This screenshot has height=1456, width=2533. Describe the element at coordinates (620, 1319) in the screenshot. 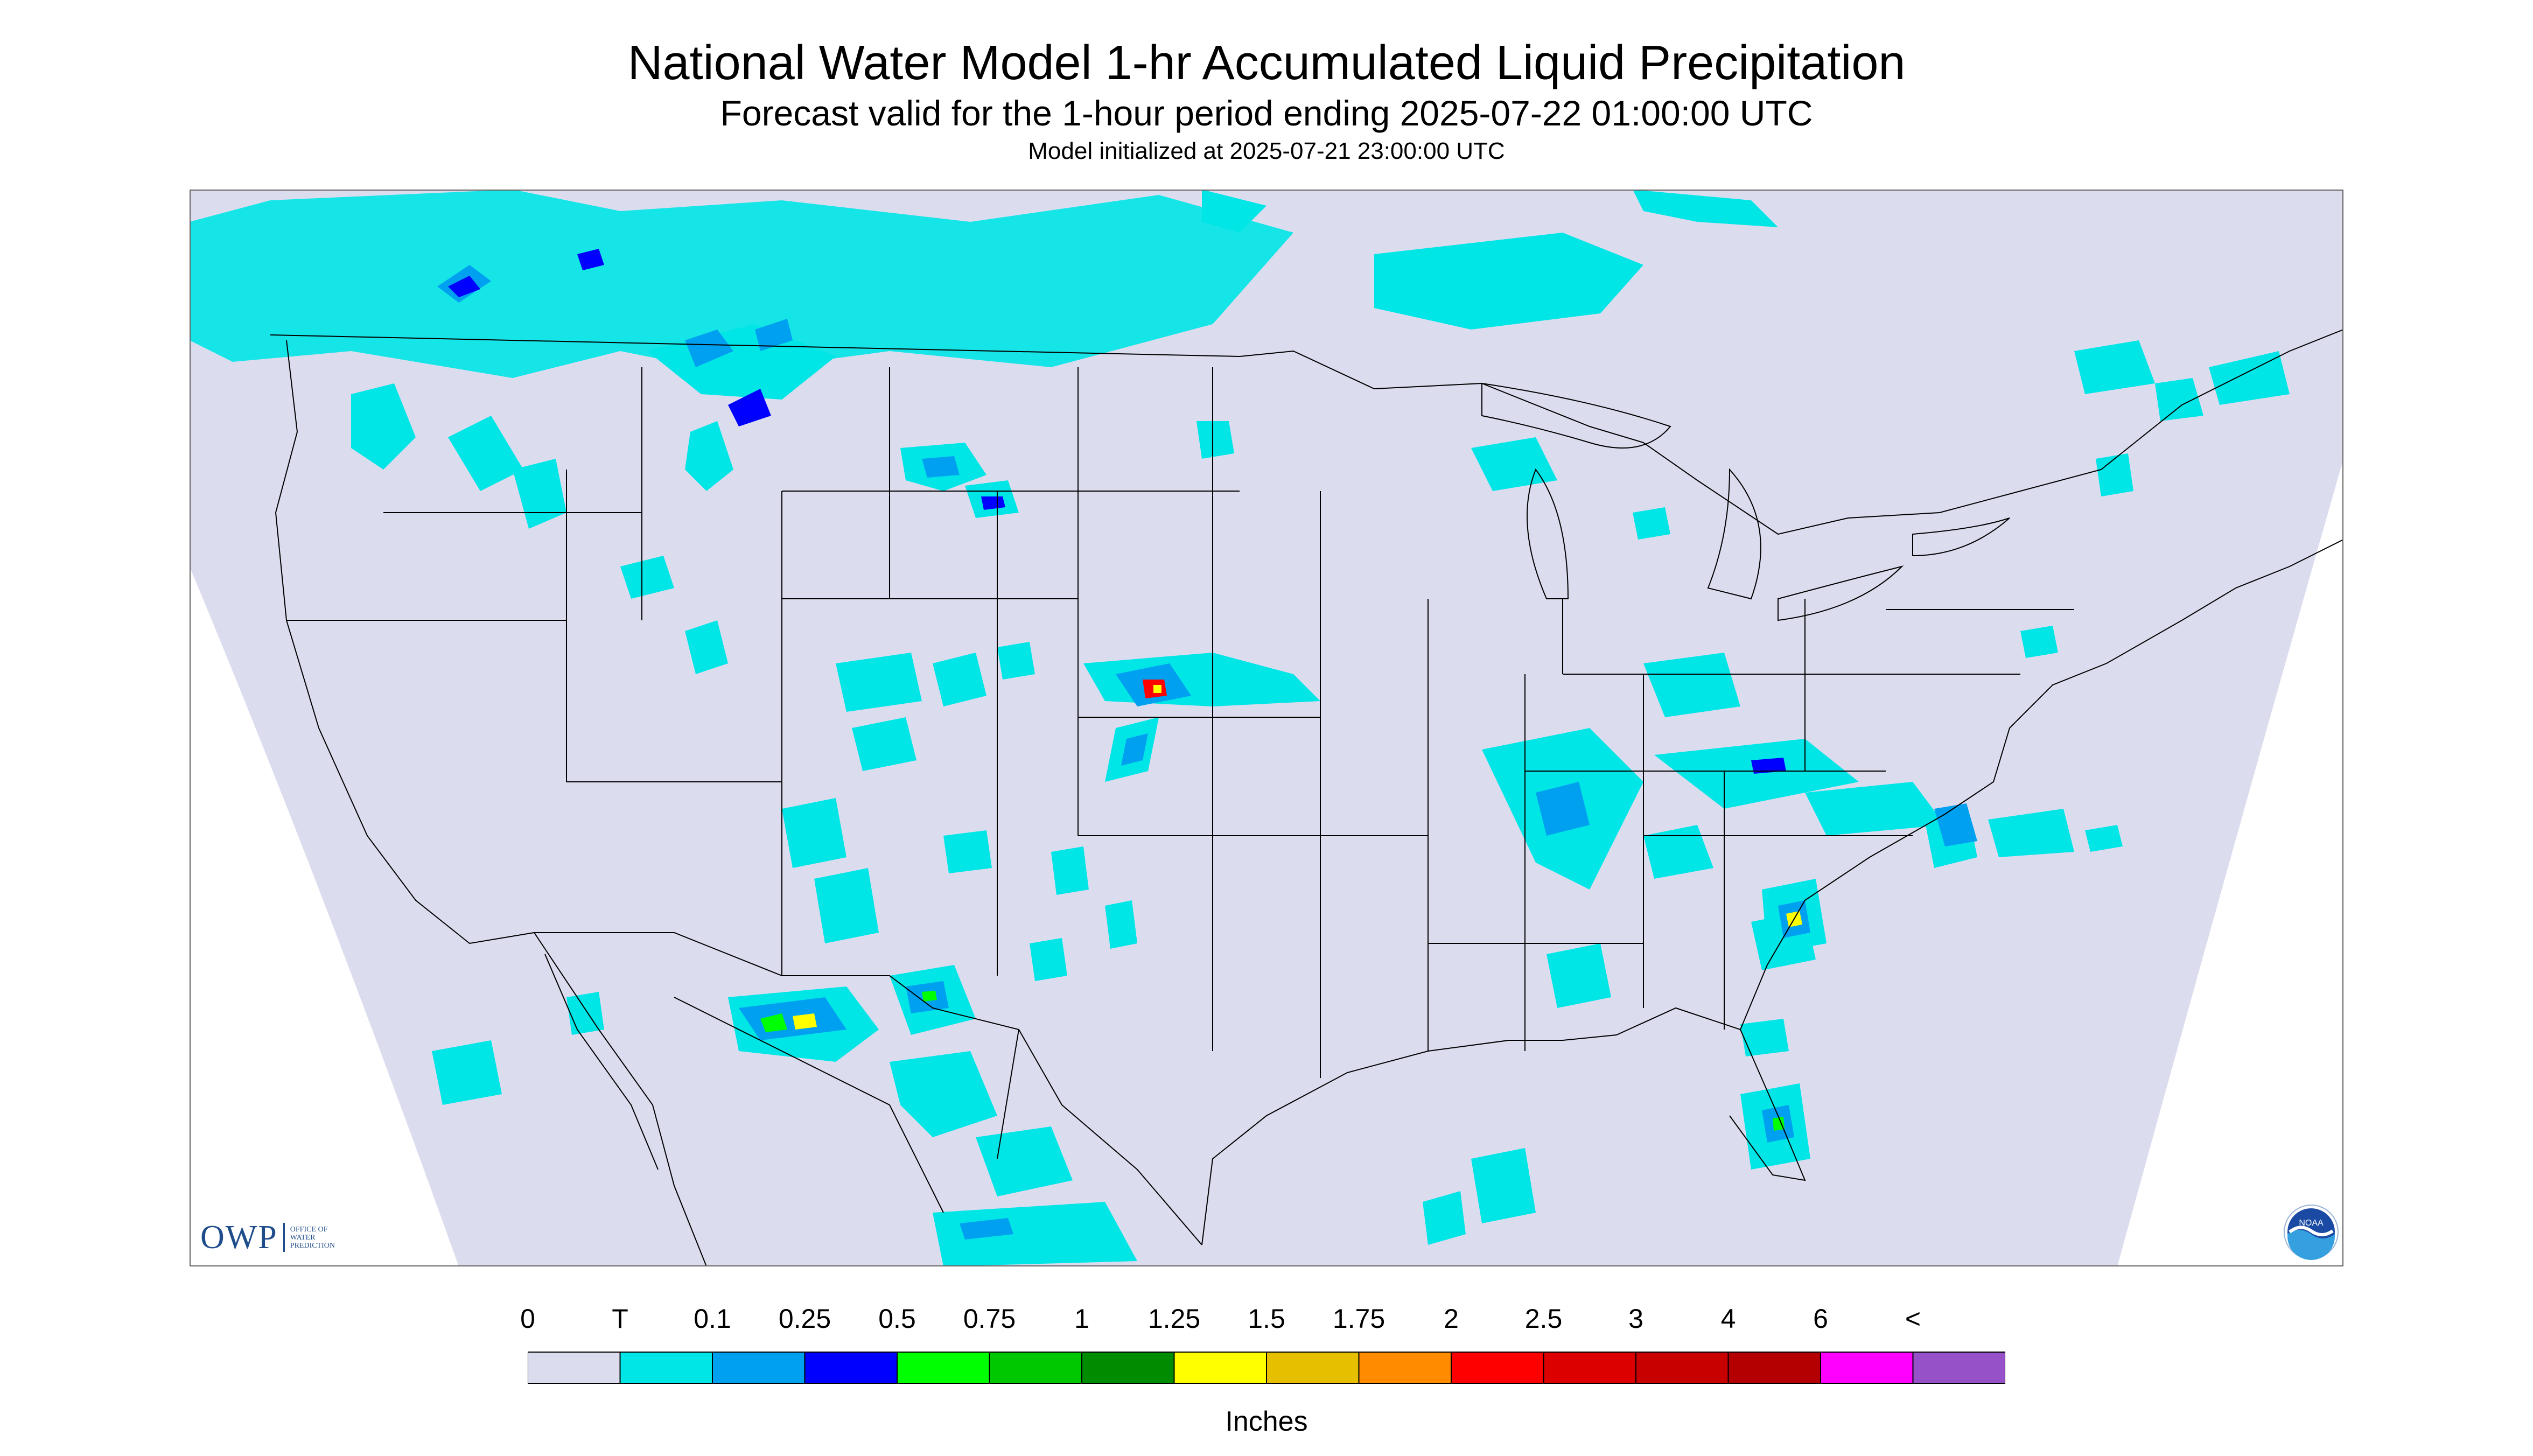

I see `legend-label-1: T` at that location.